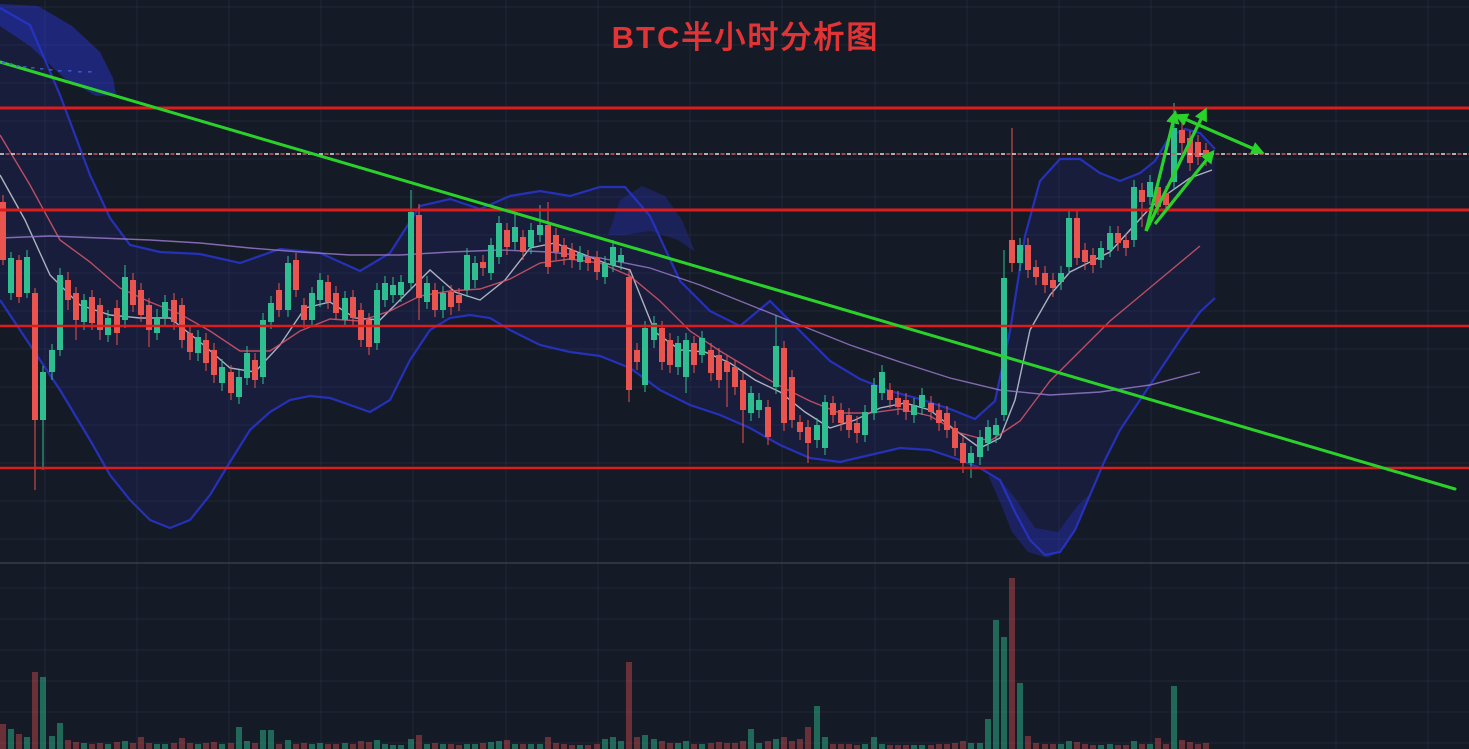 The height and width of the screenshot is (749, 1469). Describe the element at coordinates (1204, 169) in the screenshot. I see `annotation-arrows` at that location.